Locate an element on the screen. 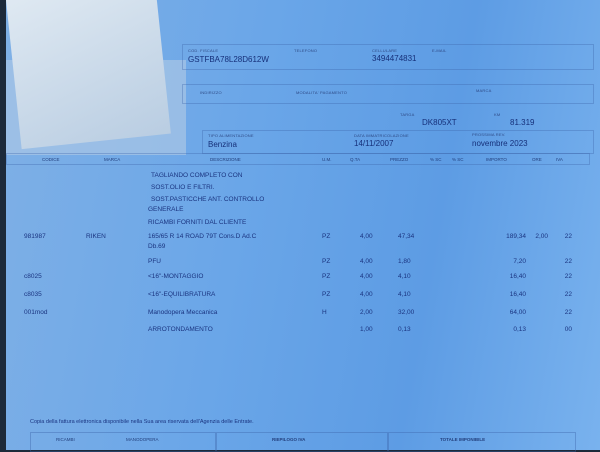 The height and width of the screenshot is (452, 600). revision: novembre 2023 is located at coordinates (500, 143).